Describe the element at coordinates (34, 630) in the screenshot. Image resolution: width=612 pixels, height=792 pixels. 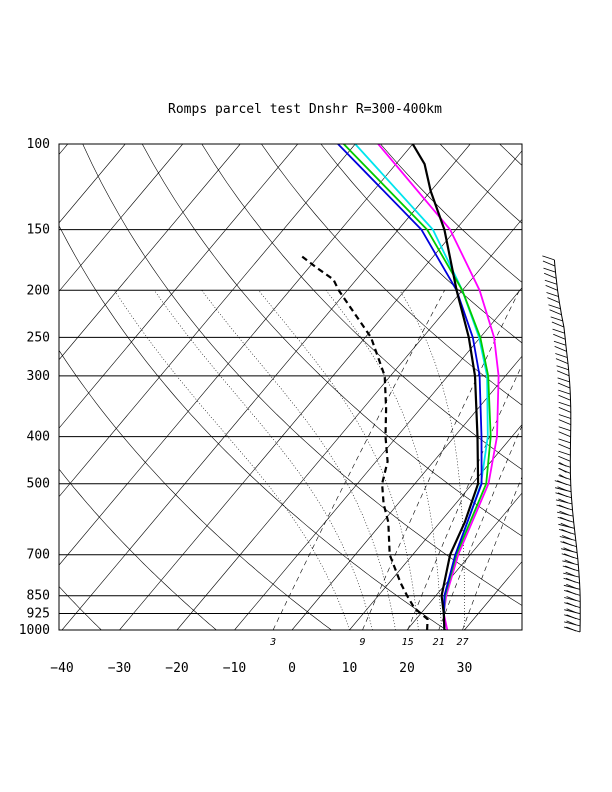
I see `pressure-label-1000: 1000` at that location.